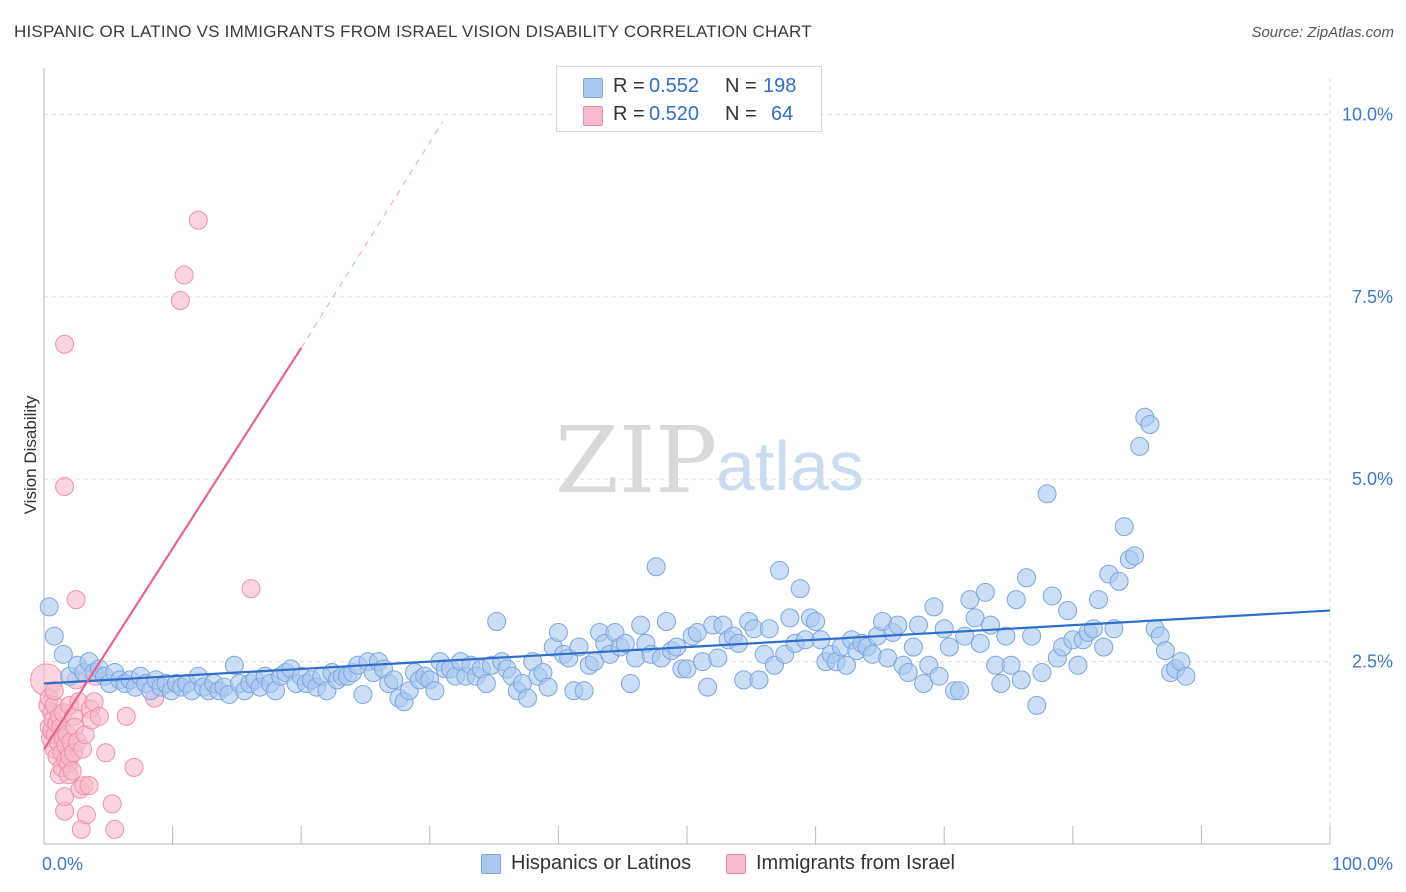 The width and height of the screenshot is (1406, 892). I want to click on legend-row-hispanics: R = 0.552 N = 198, so click(689, 87).